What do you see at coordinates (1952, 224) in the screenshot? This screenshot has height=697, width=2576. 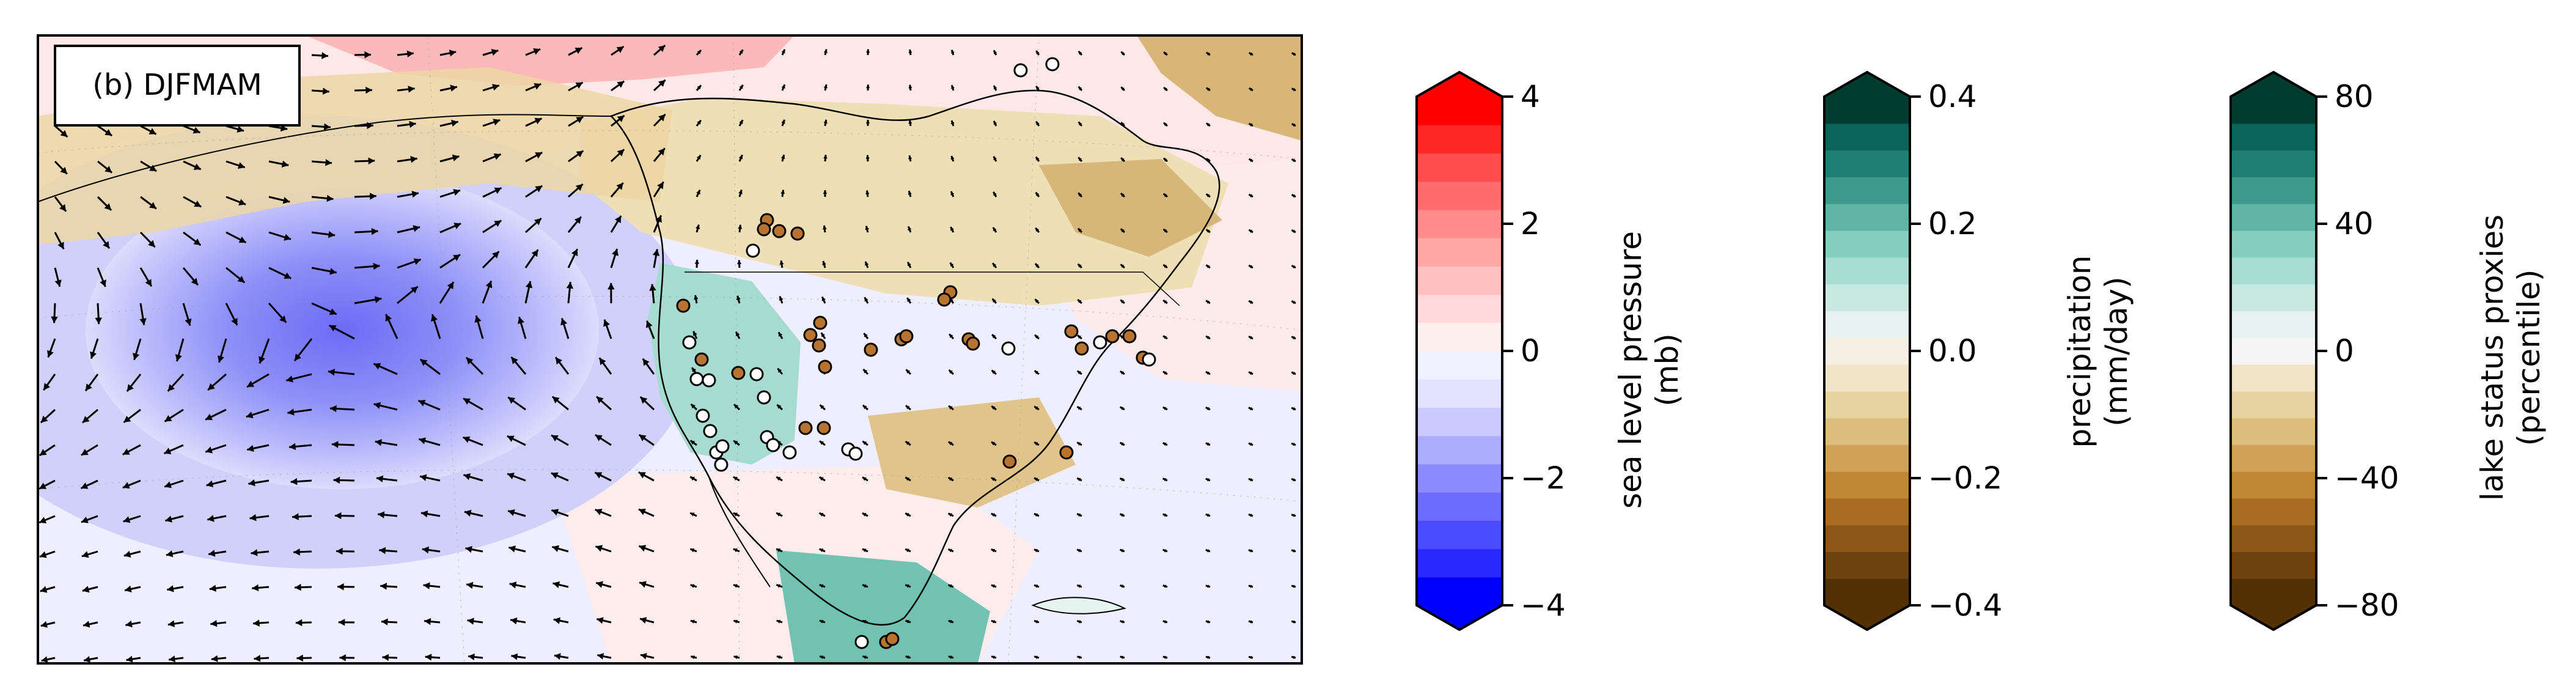 I see `colorbar-tick-label: 0.2` at bounding box center [1952, 224].